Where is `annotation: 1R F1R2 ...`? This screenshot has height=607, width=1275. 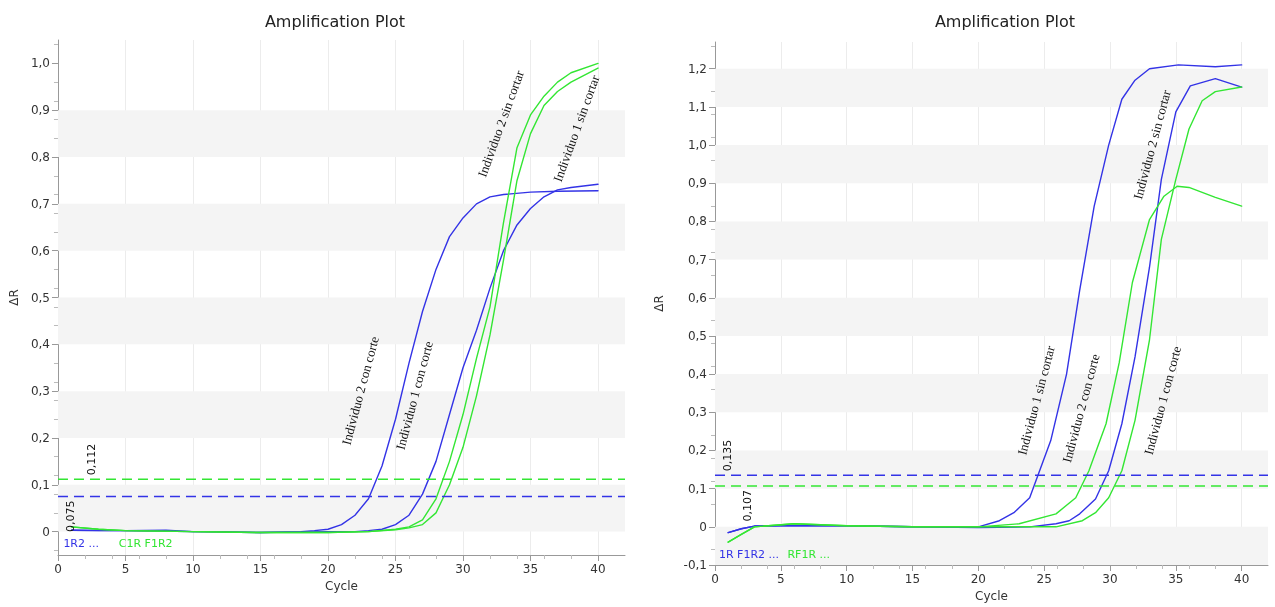 annotation: 1R F1R2 ... is located at coordinates (749, 555).